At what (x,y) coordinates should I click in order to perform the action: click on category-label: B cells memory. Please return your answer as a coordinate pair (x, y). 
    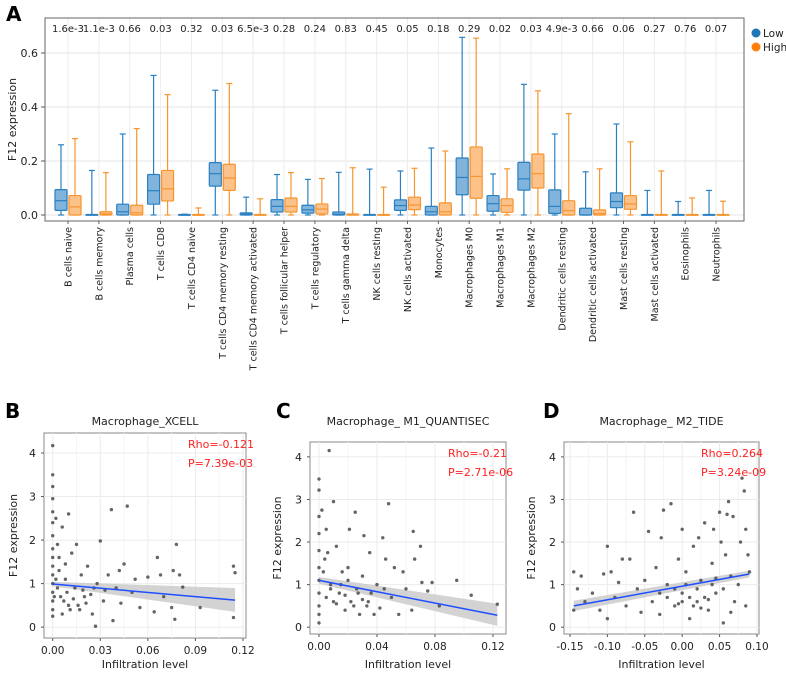
    Looking at the image, I should click on (99, 264).